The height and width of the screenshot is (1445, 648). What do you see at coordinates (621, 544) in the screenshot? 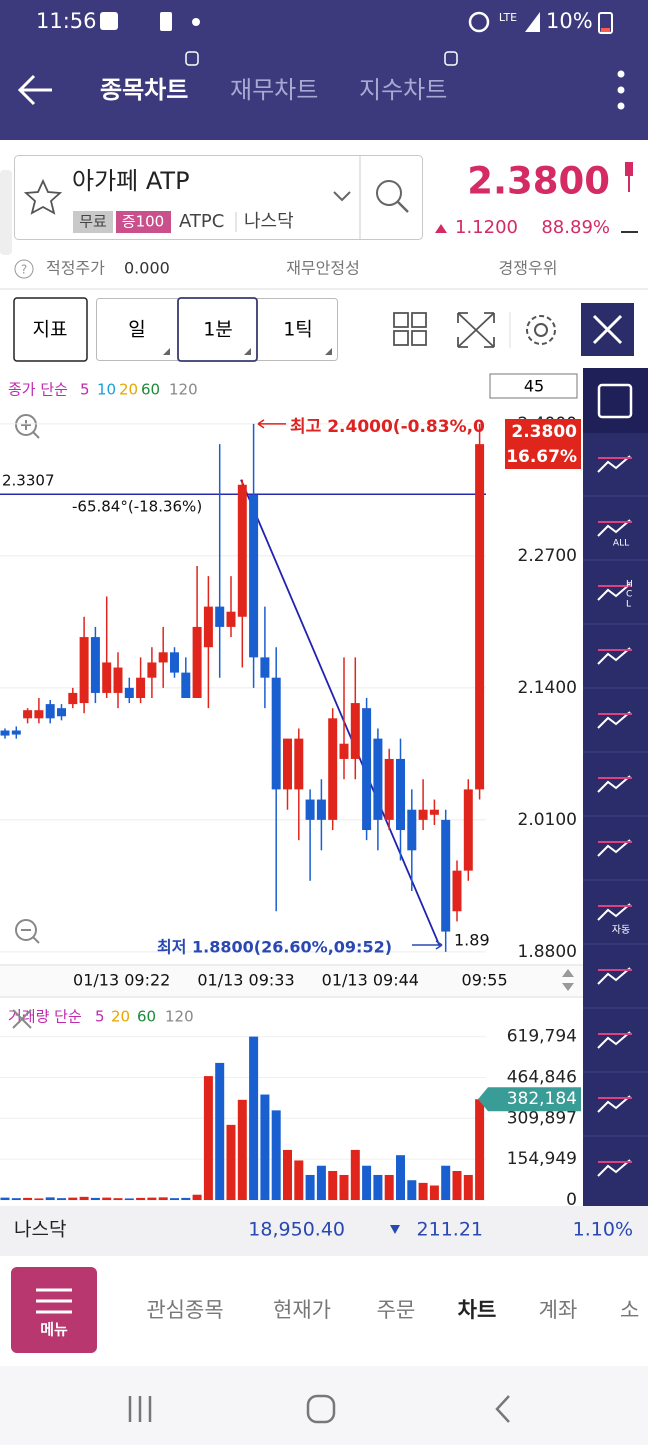
I see `tool-label: ALL` at bounding box center [621, 544].